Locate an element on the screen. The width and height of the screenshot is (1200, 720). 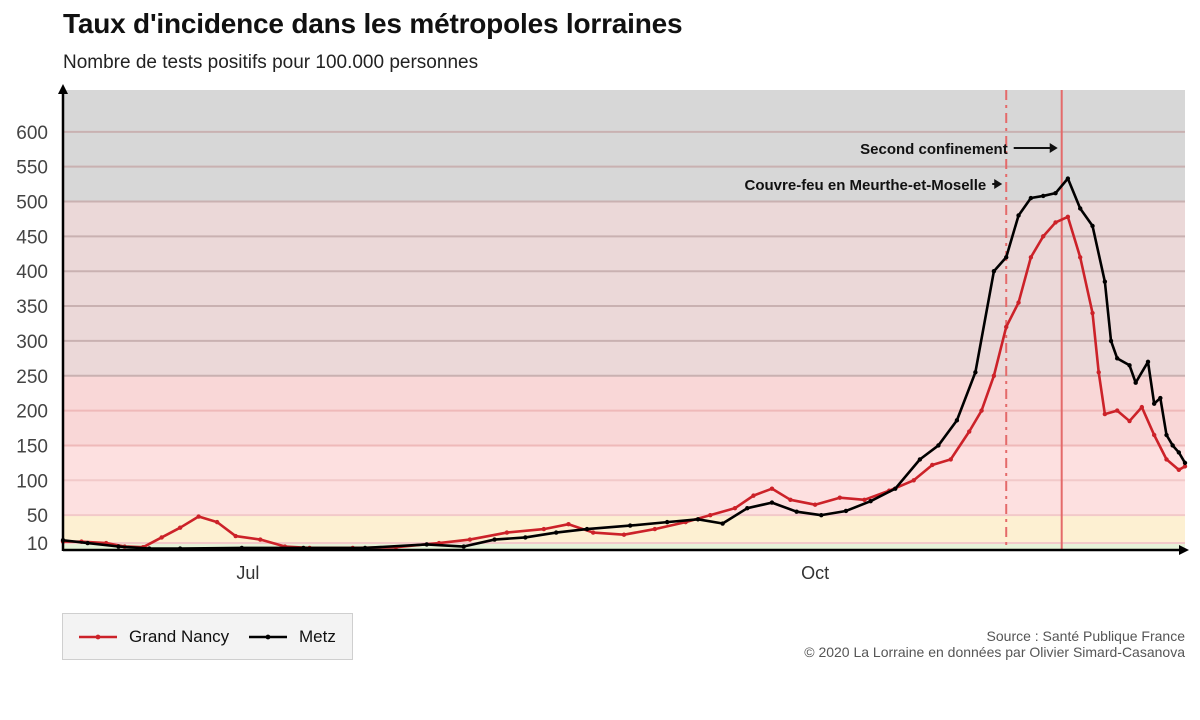
legend-item-nancy: Grand Nancy is located at coordinates (153, 636).